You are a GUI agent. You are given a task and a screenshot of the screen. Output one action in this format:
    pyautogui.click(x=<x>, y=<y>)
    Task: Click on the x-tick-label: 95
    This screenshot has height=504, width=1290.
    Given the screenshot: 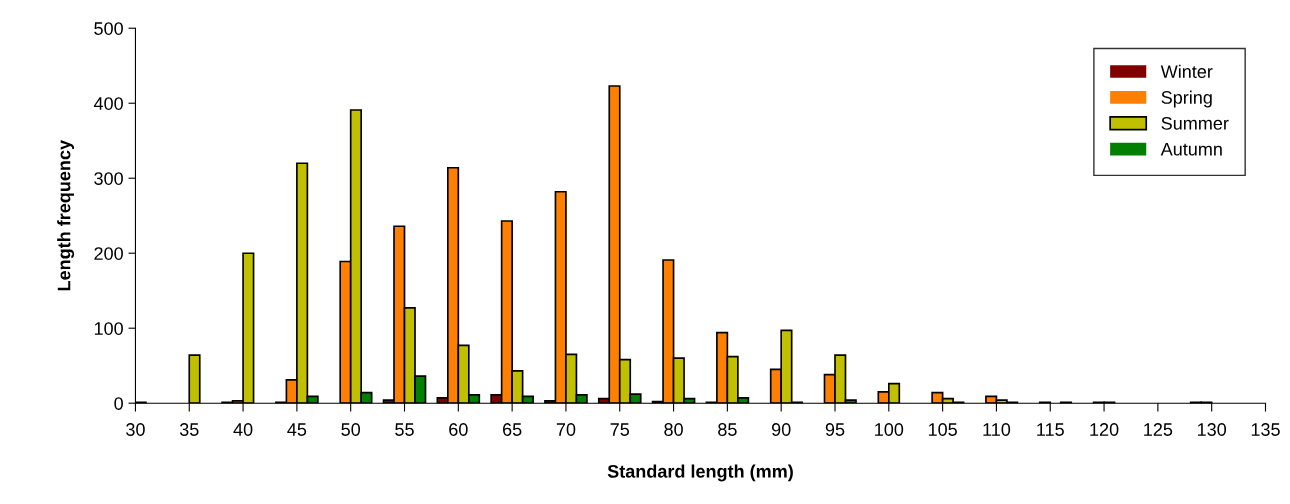 What is the action you would take?
    pyautogui.click(x=835, y=429)
    